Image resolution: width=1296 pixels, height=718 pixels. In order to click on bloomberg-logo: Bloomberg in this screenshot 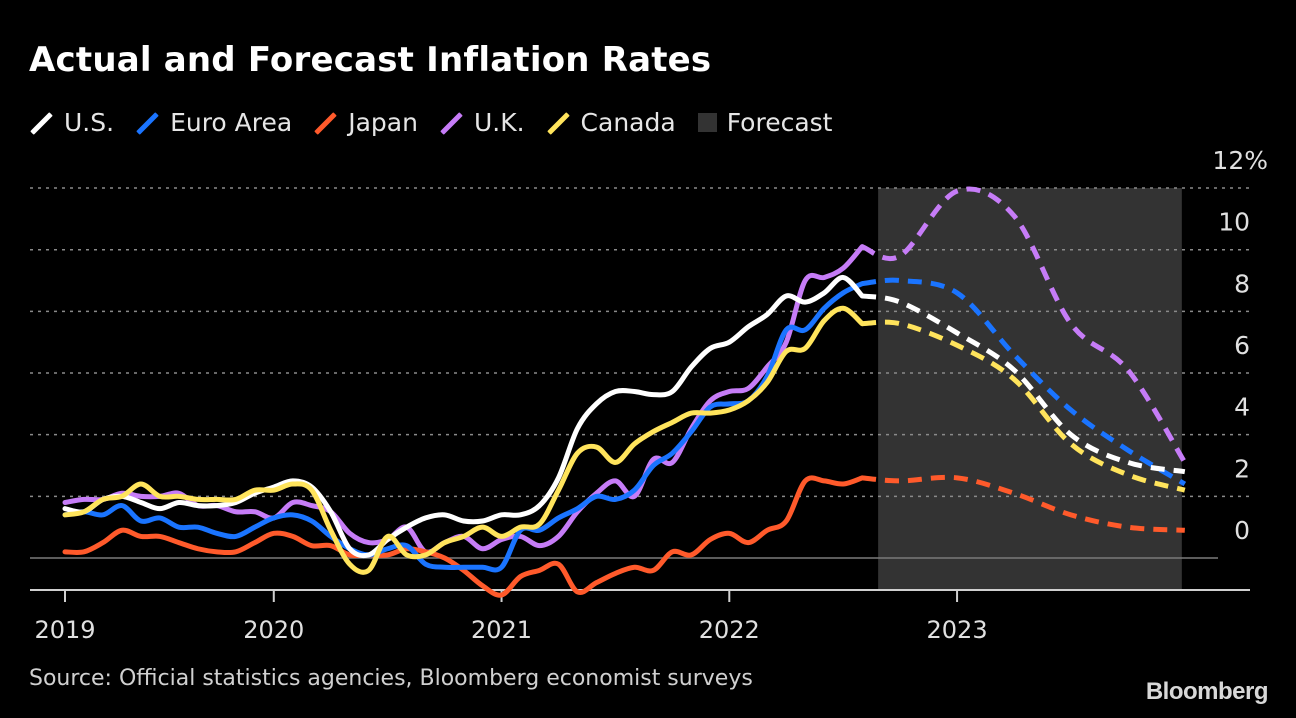, I will do `click(1207, 691)`.